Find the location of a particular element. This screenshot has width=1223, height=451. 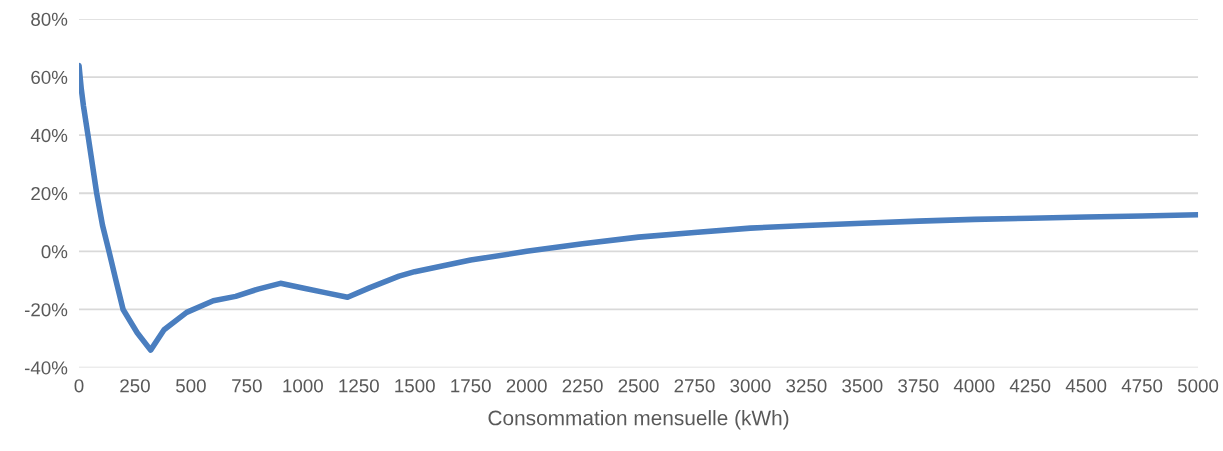

y-tick-label: 40% is located at coordinates (49, 135).